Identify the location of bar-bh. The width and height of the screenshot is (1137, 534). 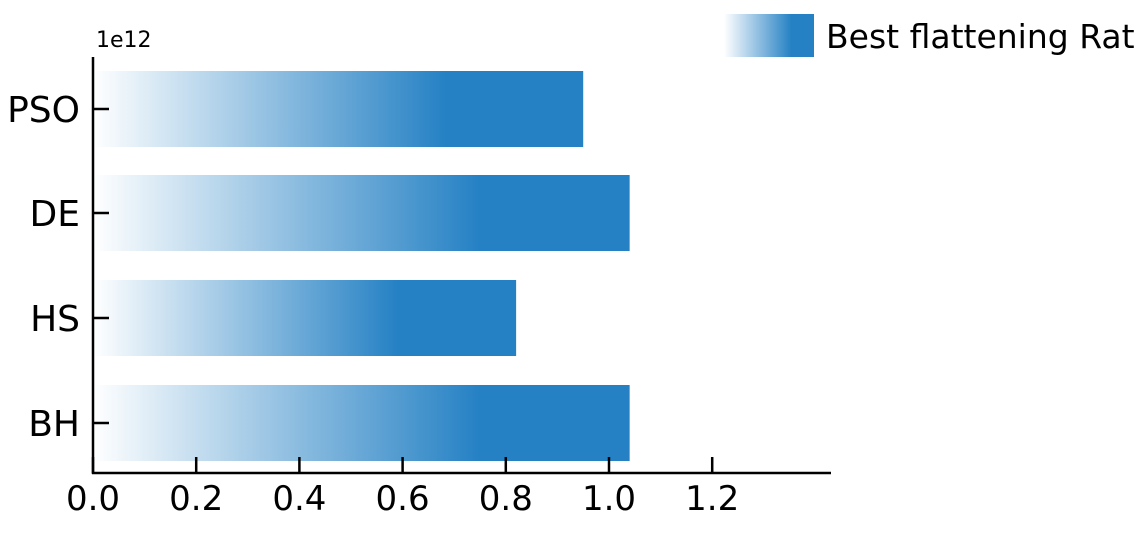
(361, 423).